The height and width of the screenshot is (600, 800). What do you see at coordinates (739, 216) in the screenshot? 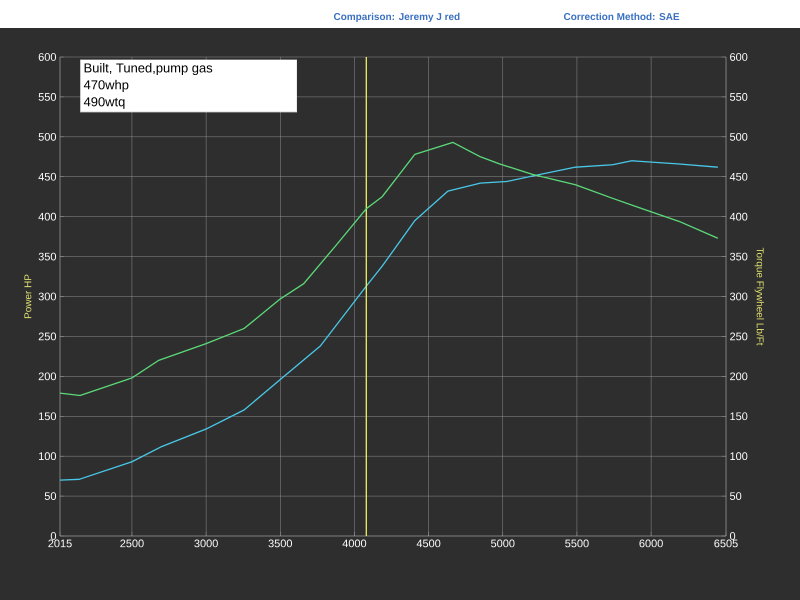
I see `y2-tick-label: 400` at bounding box center [739, 216].